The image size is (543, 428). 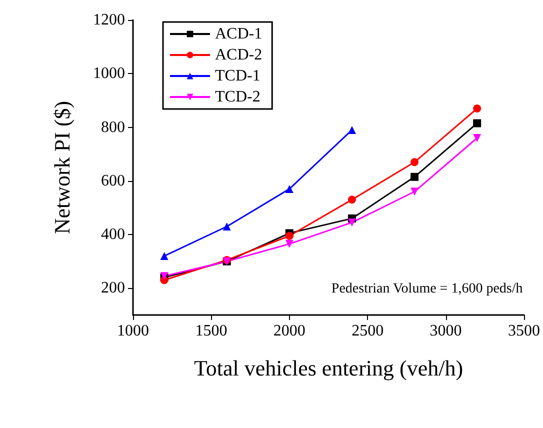 What do you see at coordinates (237, 76) in the screenshot?
I see `legend-label: TCD-1` at bounding box center [237, 76].